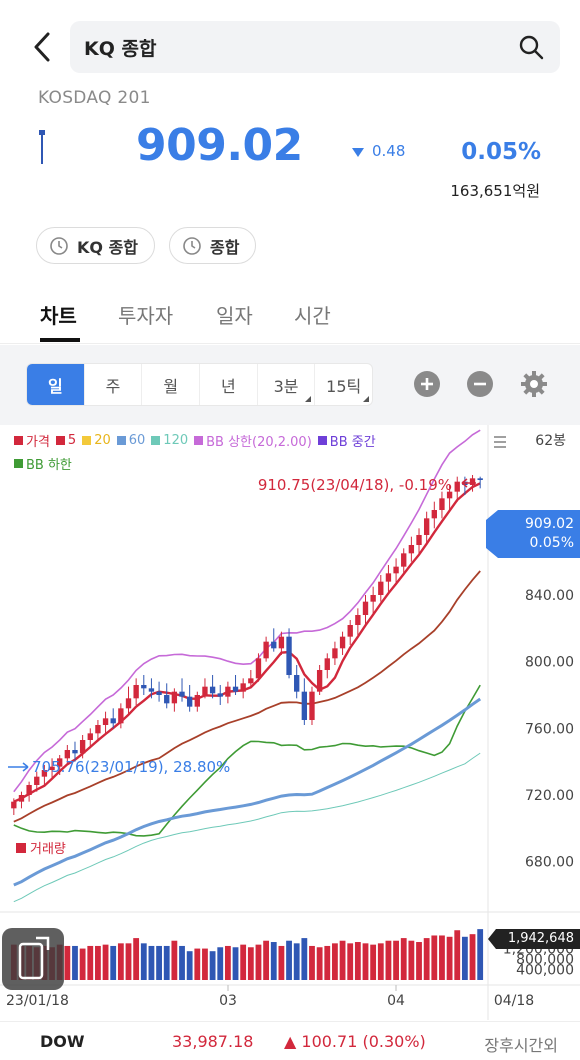 This screenshot has width=580, height=1060. What do you see at coordinates (37, 1001) in the screenshot?
I see `x-tick-label: 23/01/18` at bounding box center [37, 1001].